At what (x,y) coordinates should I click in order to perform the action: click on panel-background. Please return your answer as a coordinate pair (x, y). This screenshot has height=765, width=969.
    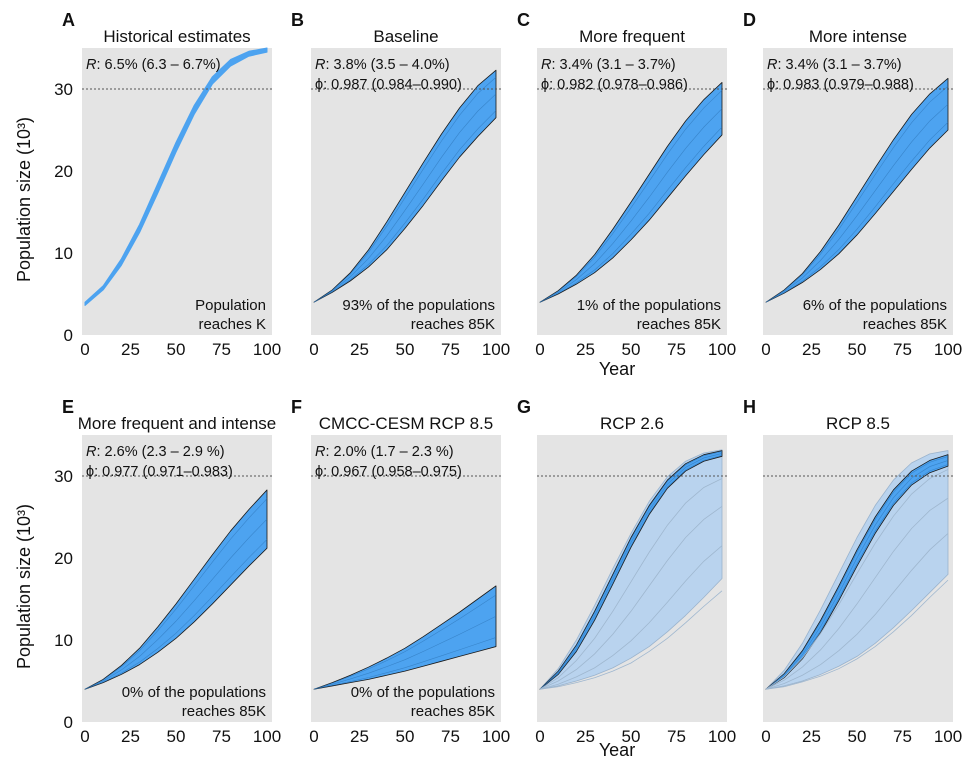
    Looking at the image, I should click on (406, 578).